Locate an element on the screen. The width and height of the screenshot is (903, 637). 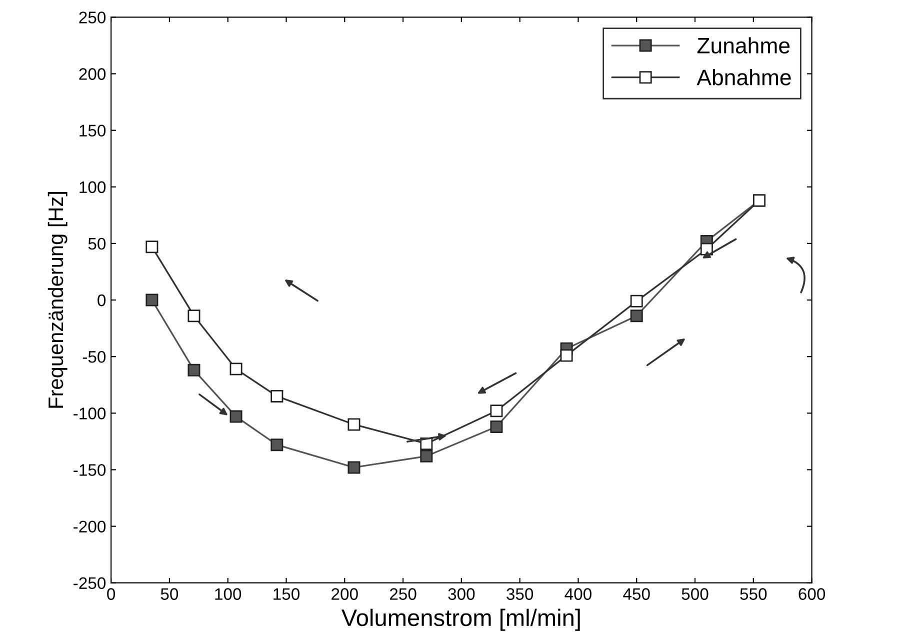
y-tick-label: -250 is located at coordinates (90, 583).